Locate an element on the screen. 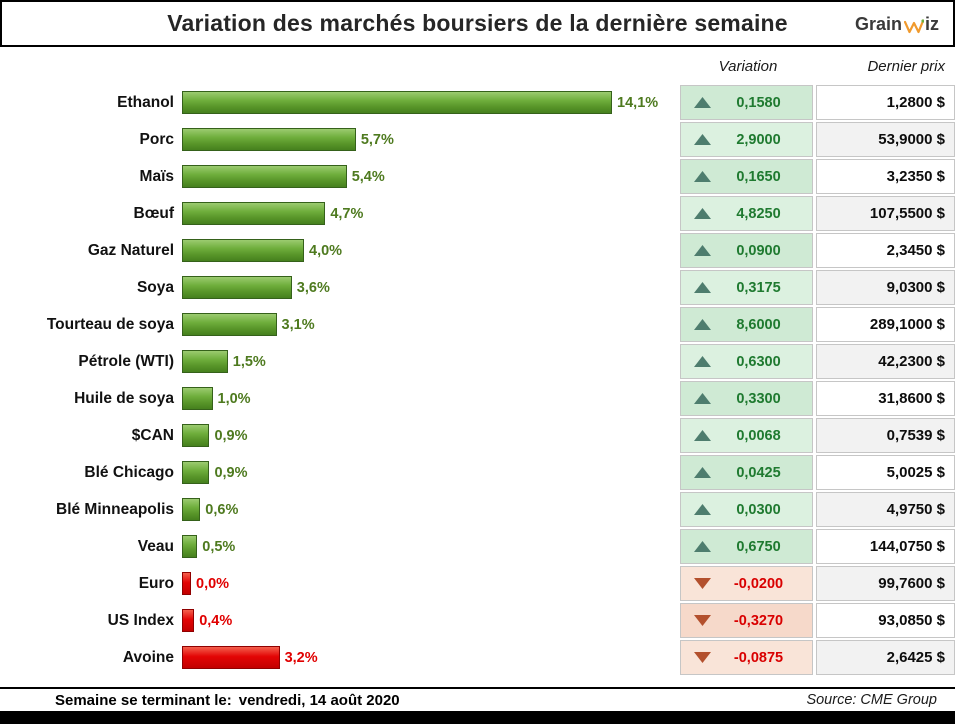 Image resolution: width=955 pixels, height=724 pixels. table-row: $CAN 0,9% 0,0068 0,7539 $ is located at coordinates (477, 435).